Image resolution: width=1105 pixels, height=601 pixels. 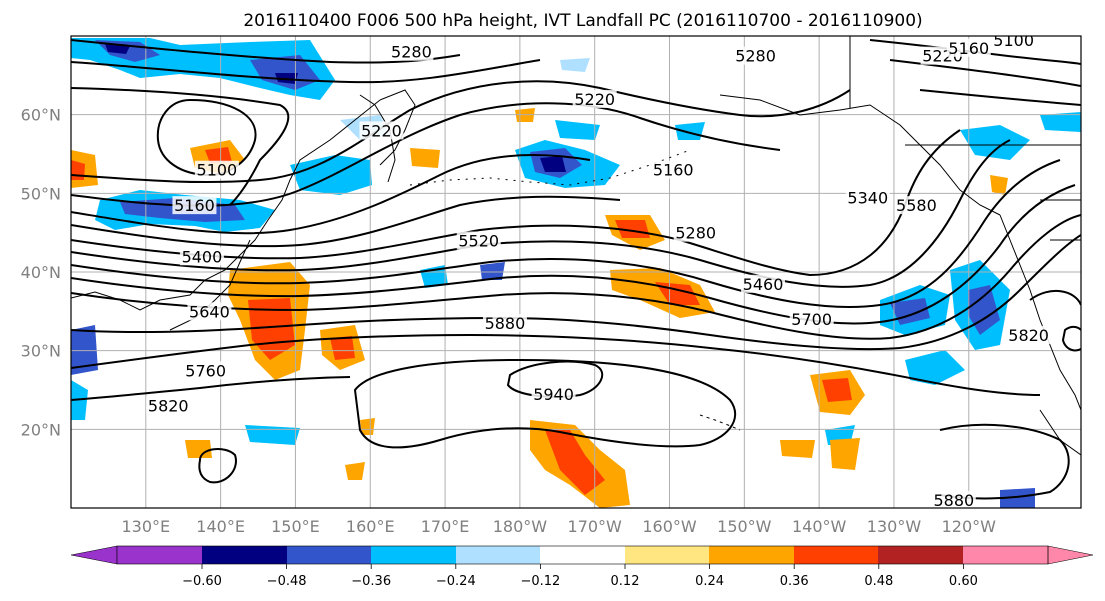 What do you see at coordinates (202, 581) in the screenshot?
I see `colorbar-tick-label: −0.60` at bounding box center [202, 581].